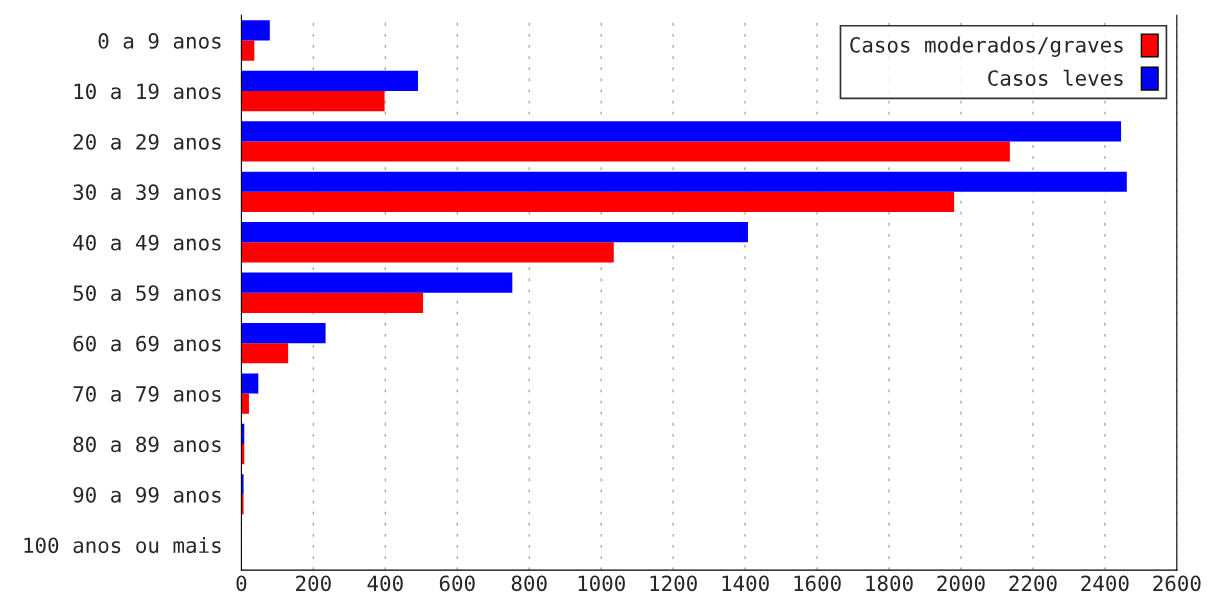 The image size is (1207, 613). I want to click on x-tick-label: 1600, so click(817, 583).